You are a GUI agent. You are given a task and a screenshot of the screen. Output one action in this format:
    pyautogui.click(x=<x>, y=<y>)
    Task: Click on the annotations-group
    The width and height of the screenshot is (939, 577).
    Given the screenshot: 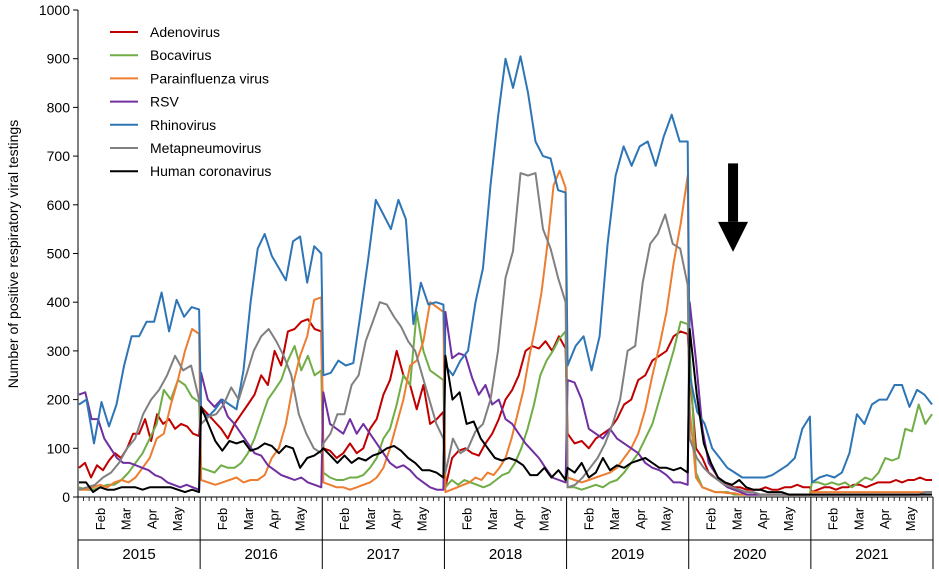 What is the action you would take?
    pyautogui.click(x=733, y=207)
    